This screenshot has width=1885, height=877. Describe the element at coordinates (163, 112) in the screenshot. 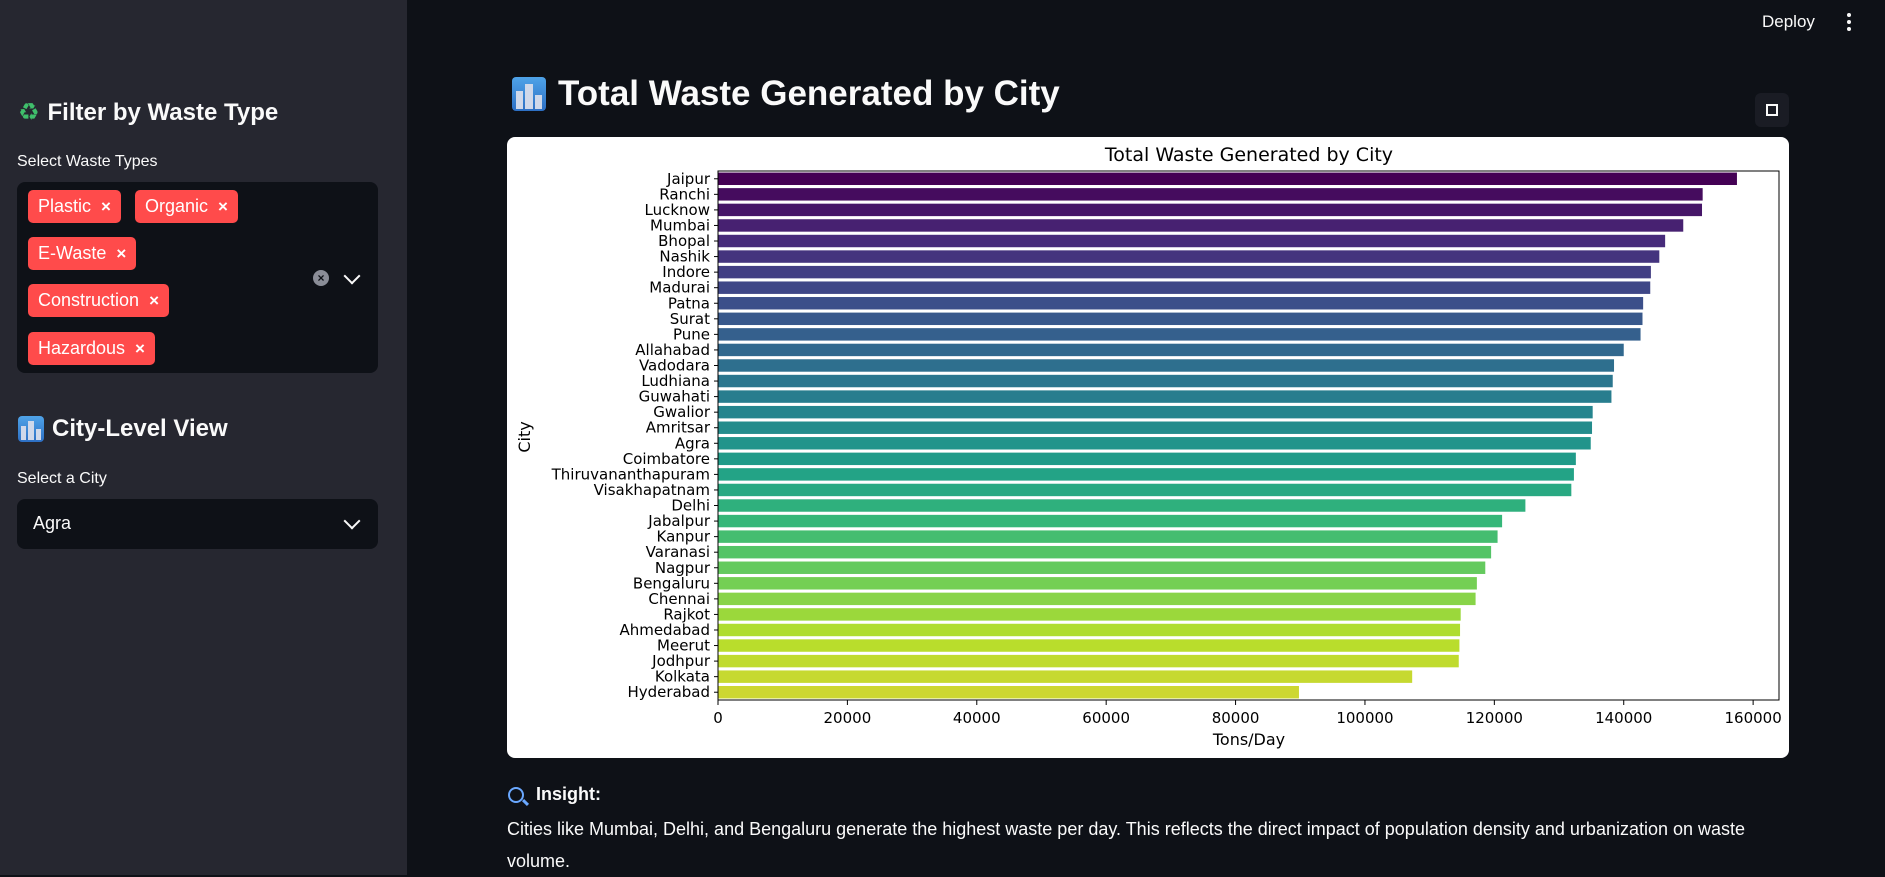

I see `filter-title-text: Filter by Waste Type` at that location.